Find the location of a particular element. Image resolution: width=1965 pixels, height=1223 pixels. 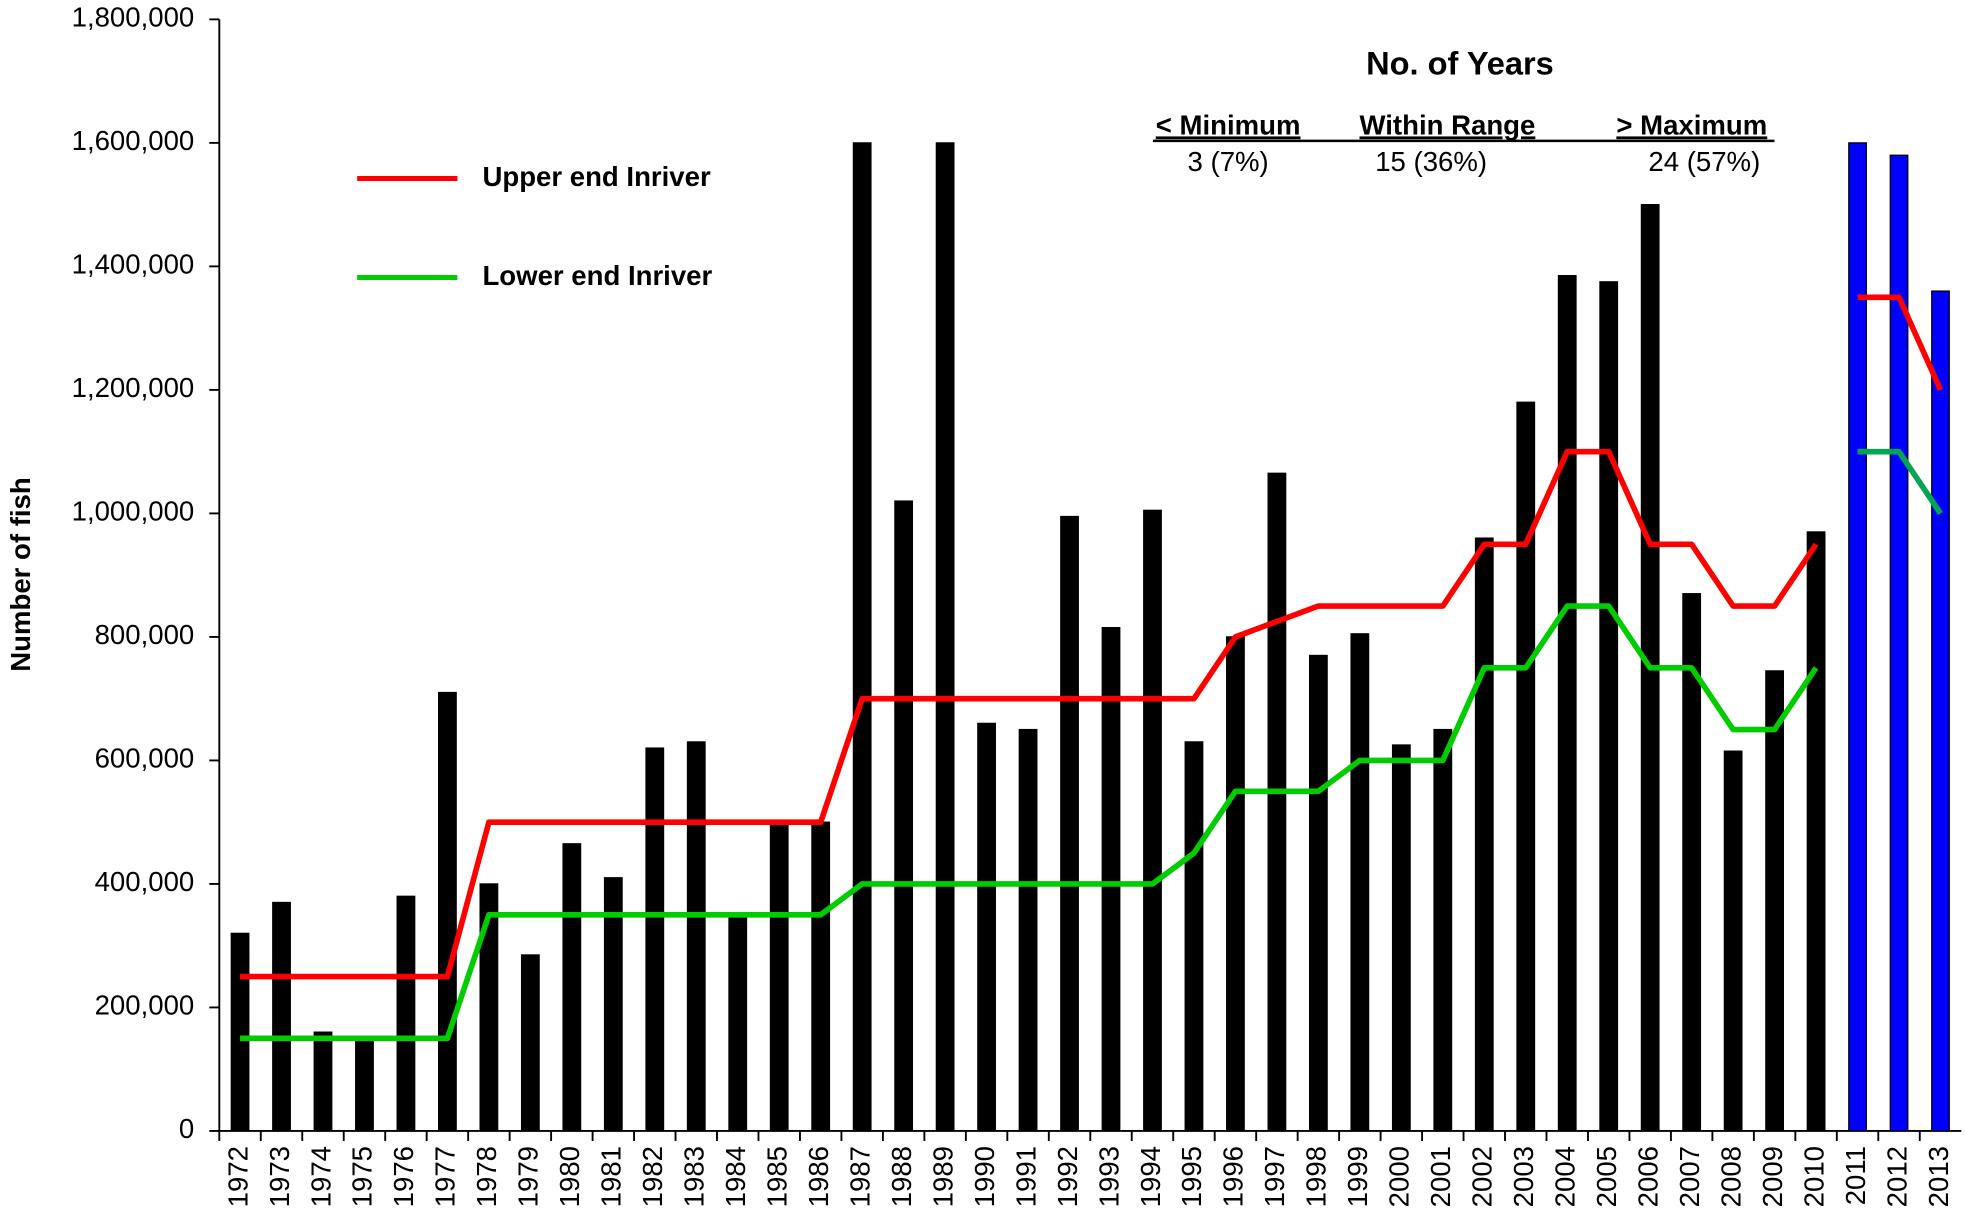

x-tick-label: 1983 is located at coordinates (694, 1176).